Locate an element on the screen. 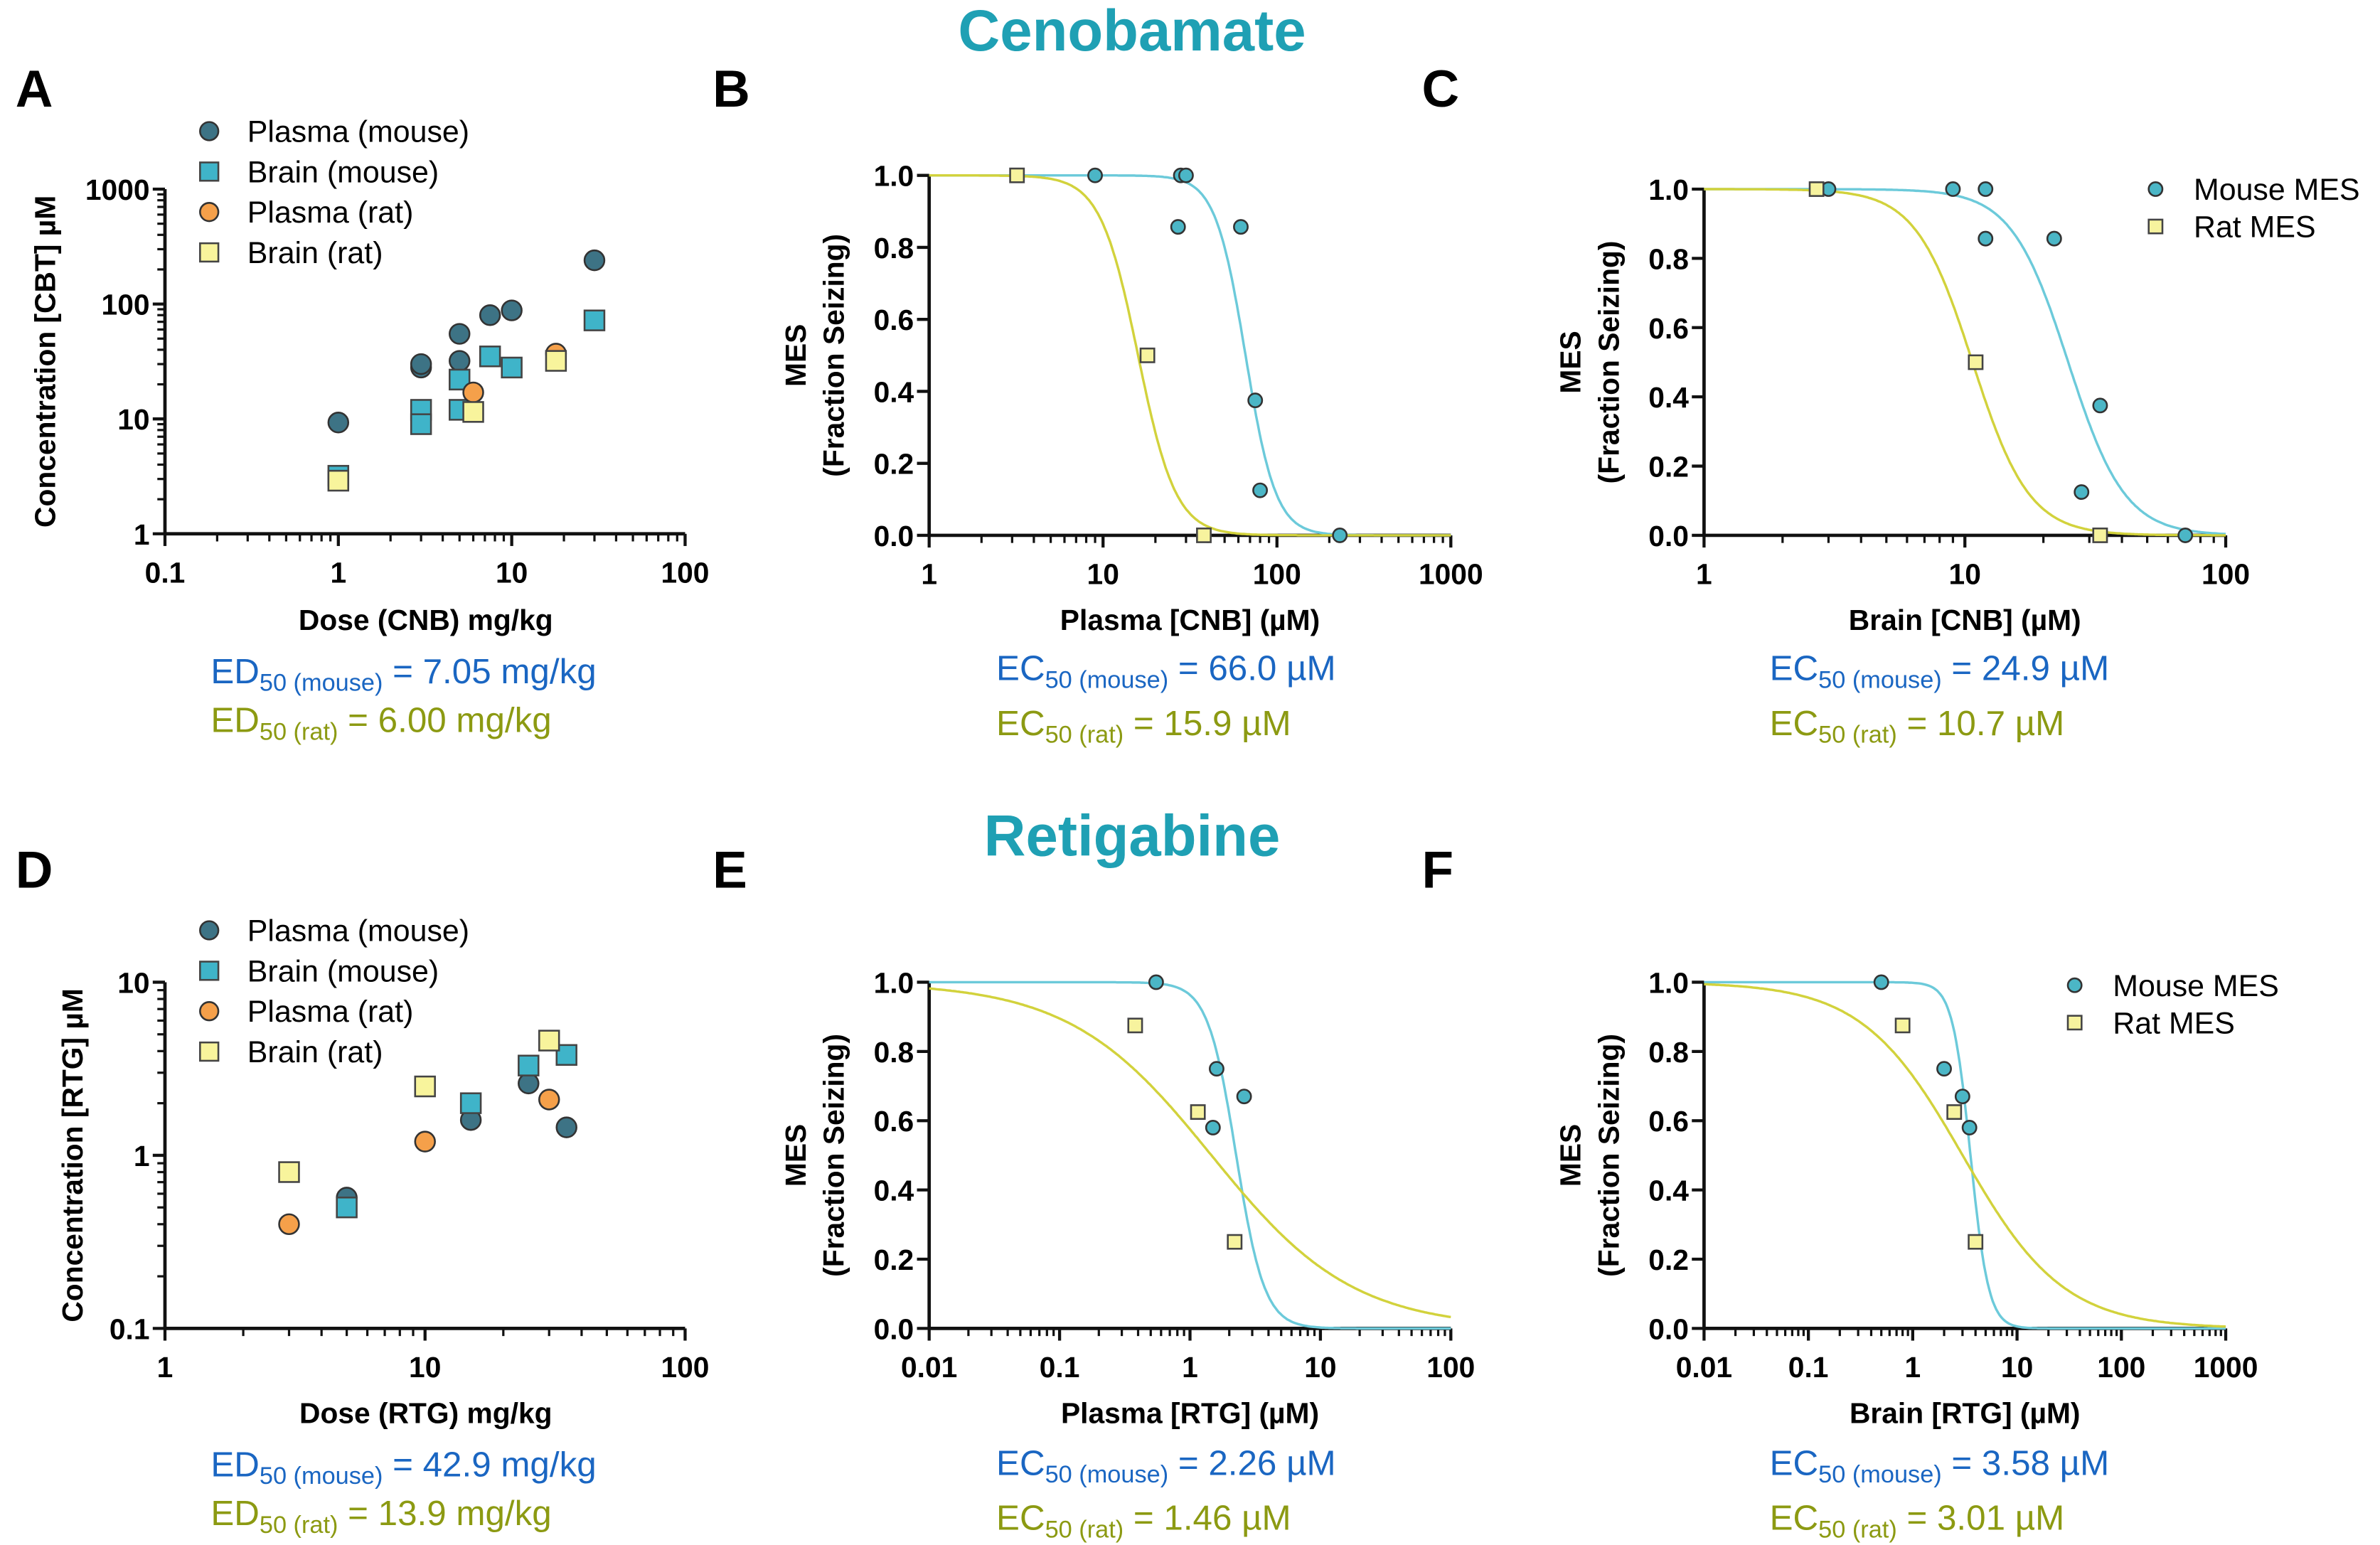 The image size is (2380, 1545). x-axis-label: Brain [CNB] (µM) is located at coordinates (1965, 620).